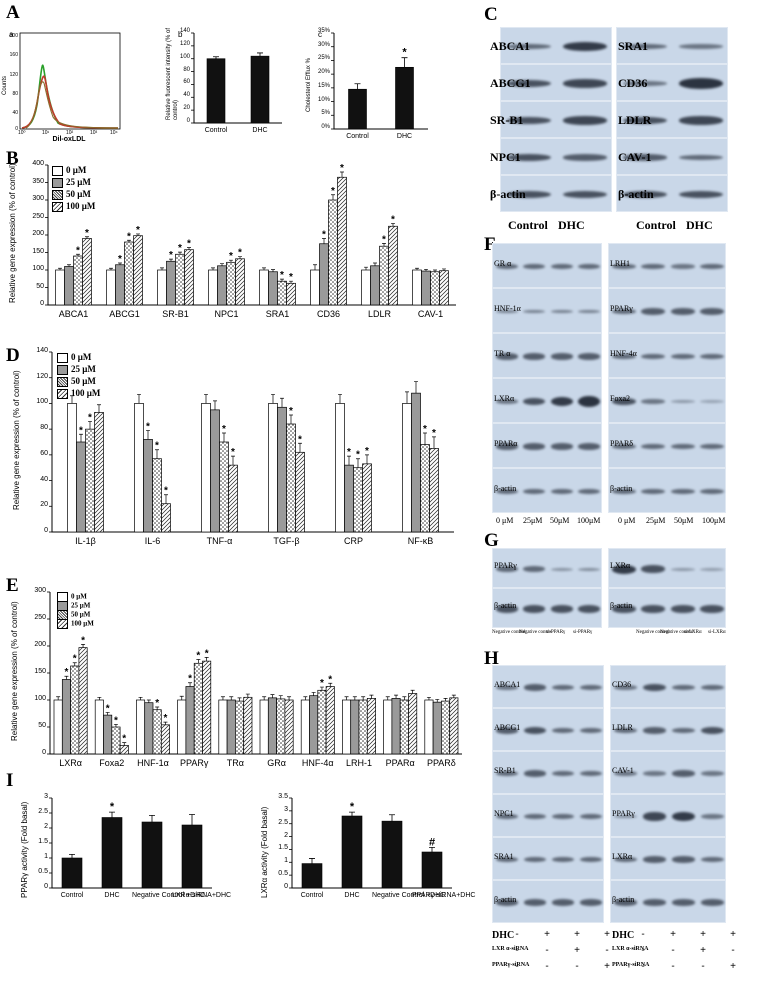 This screenshot has width=762, height=983. I want to click on category-label: GRα, so click(276, 763).